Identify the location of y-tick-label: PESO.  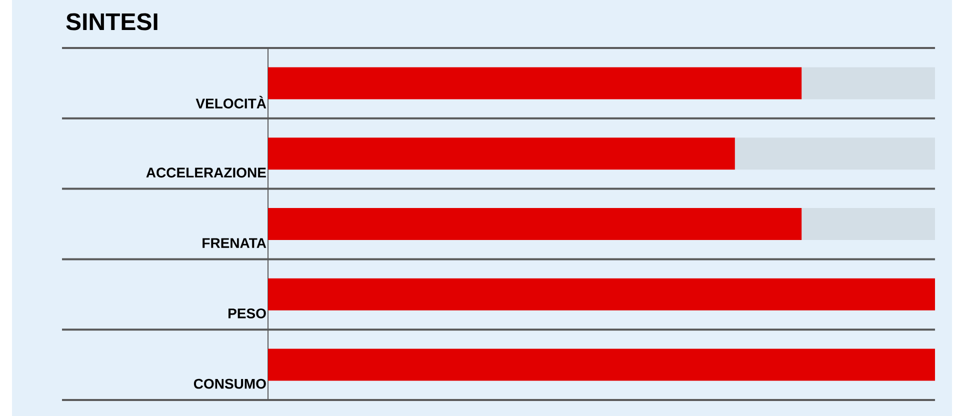
(247, 313).